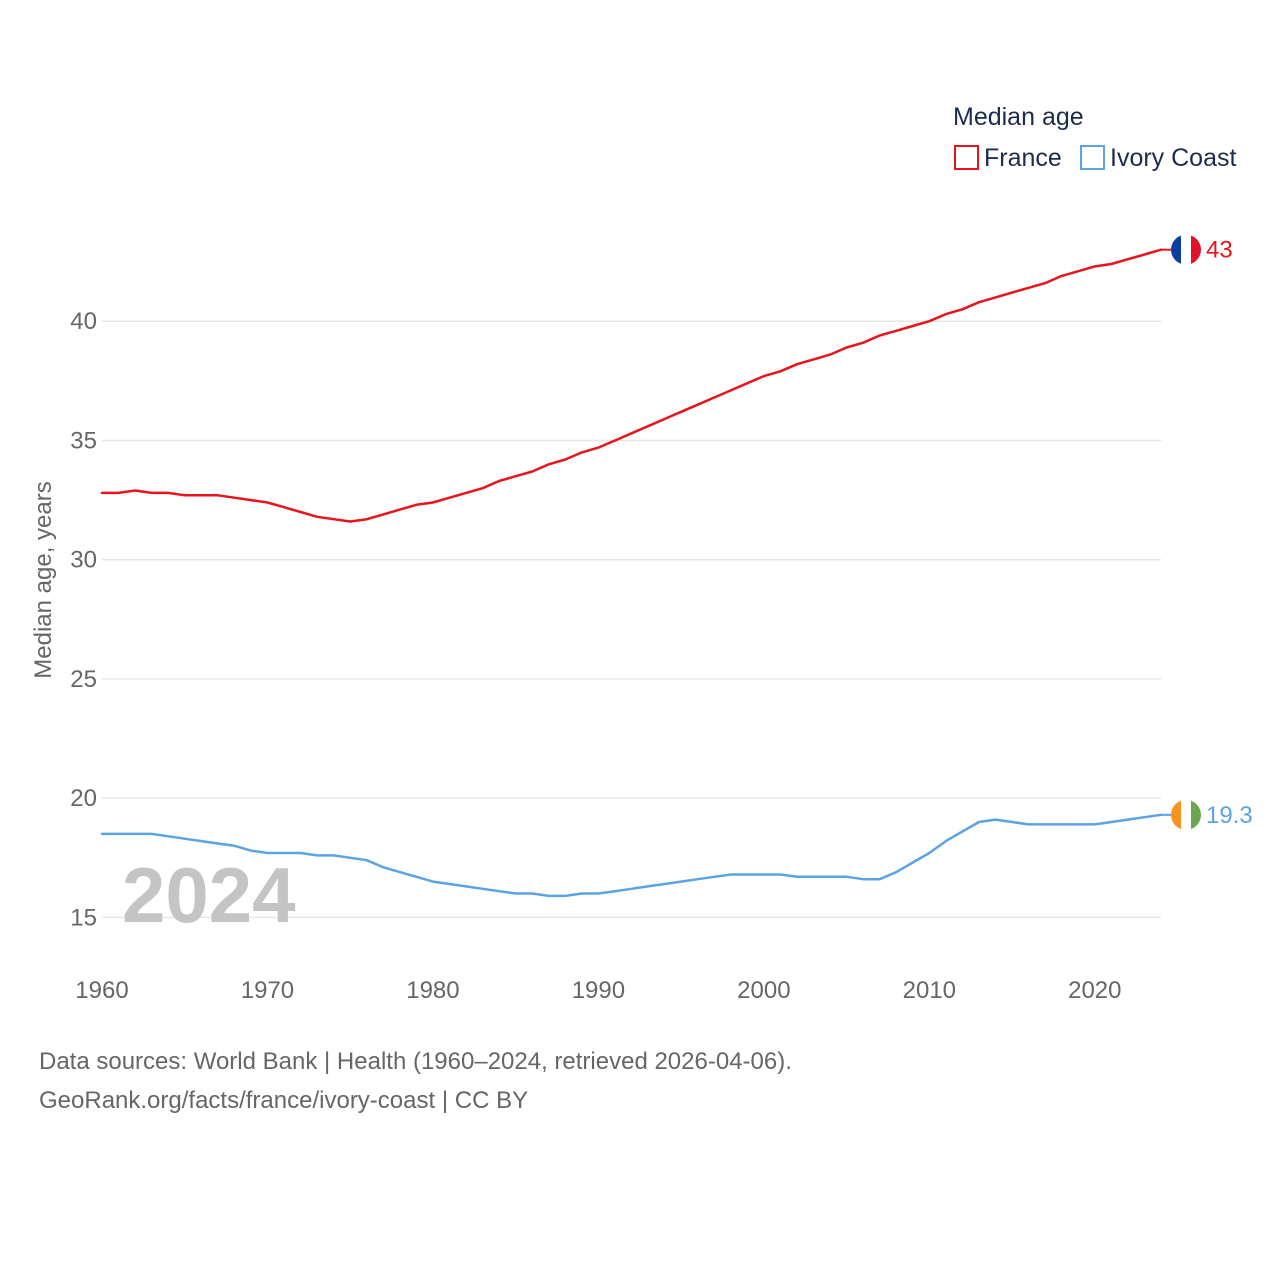 Image resolution: width=1280 pixels, height=1280 pixels. What do you see at coordinates (1094, 137) in the screenshot?
I see `legend: Median age France Ivory Coast` at bounding box center [1094, 137].